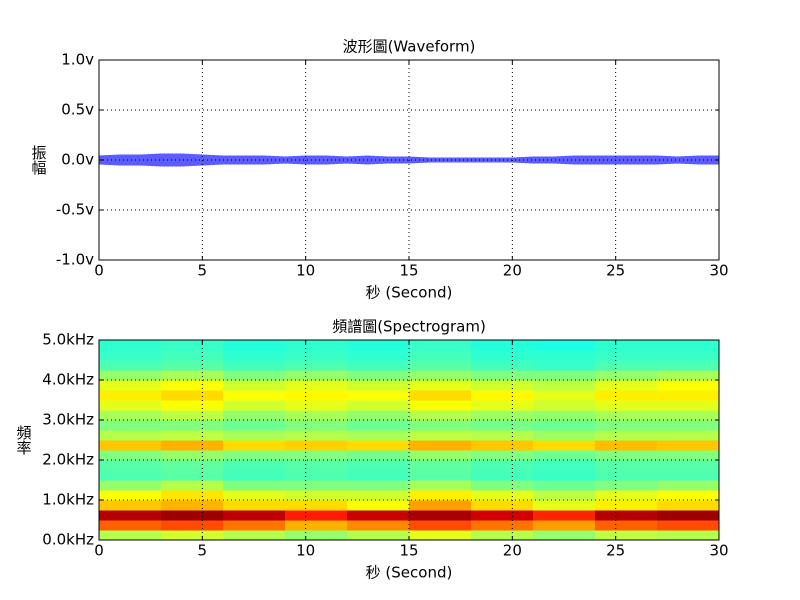 The image size is (800, 600). I want to click on y-tick-label: 1.0kHz, so click(68, 500).